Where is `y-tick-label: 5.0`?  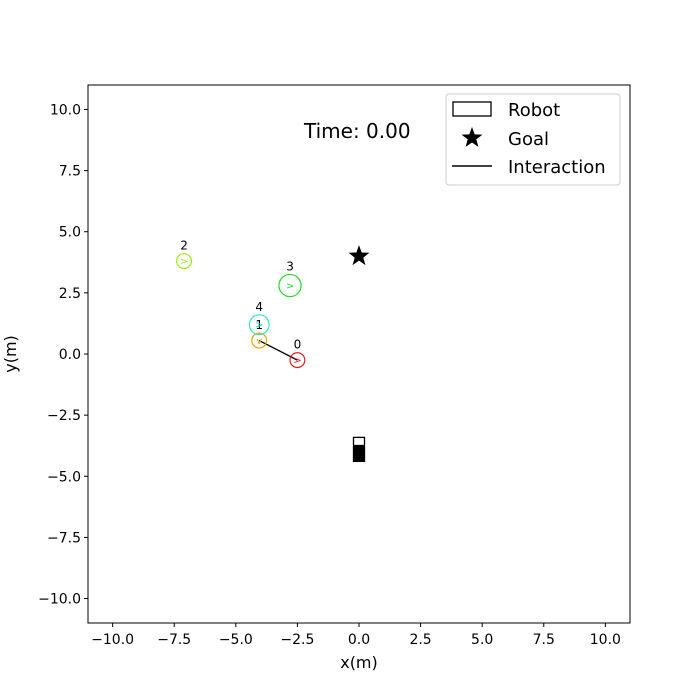
y-tick-label: 5.0 is located at coordinates (70, 233).